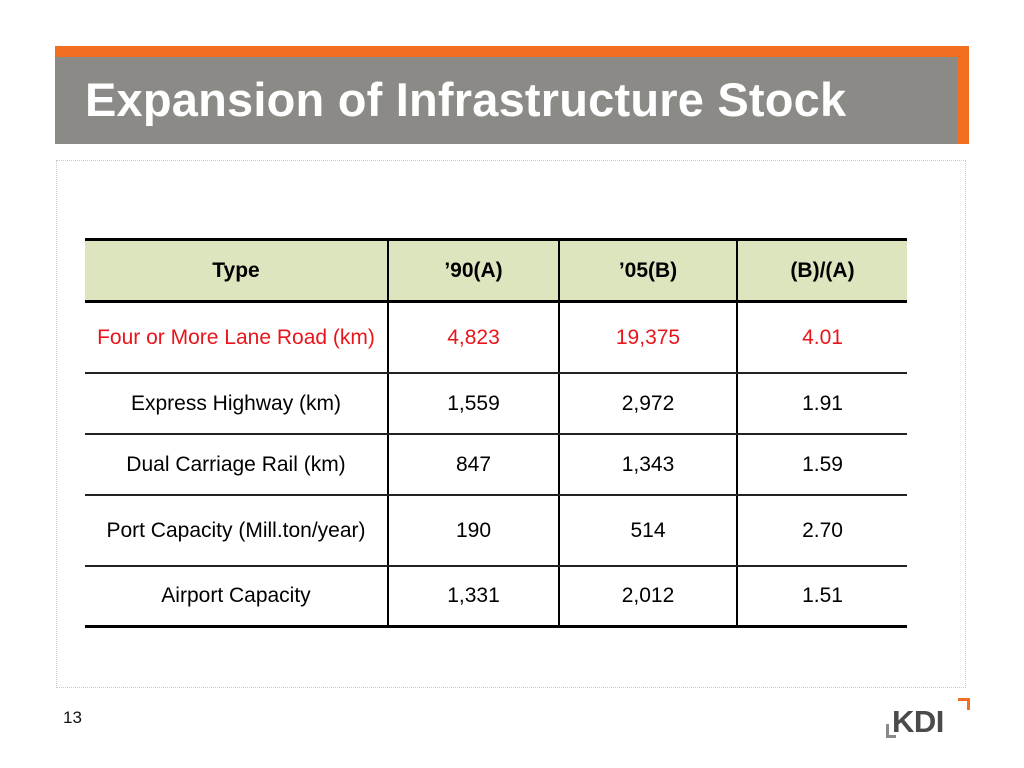 The width and height of the screenshot is (1024, 768). What do you see at coordinates (72, 717) in the screenshot?
I see `page-number: 13` at bounding box center [72, 717].